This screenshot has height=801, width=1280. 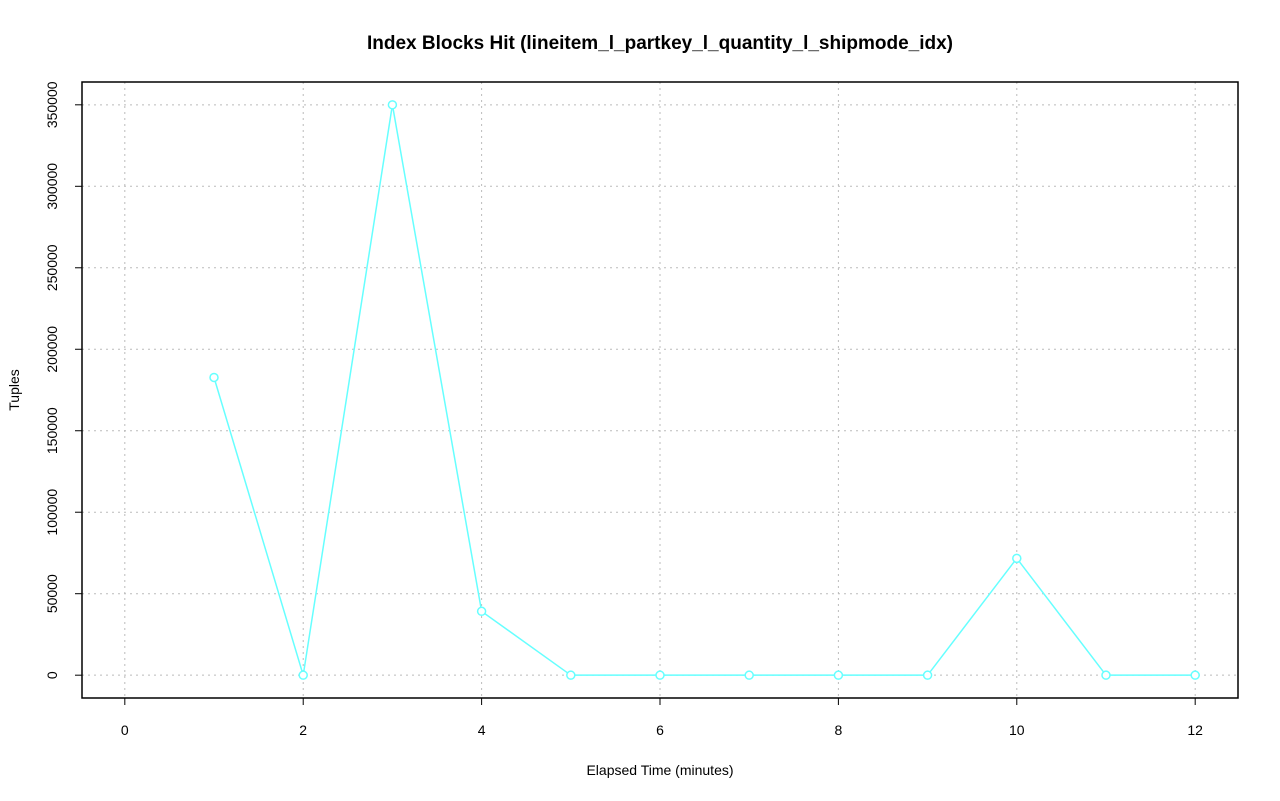 What do you see at coordinates (52, 349) in the screenshot?
I see `y-tick-label: 200000` at bounding box center [52, 349].